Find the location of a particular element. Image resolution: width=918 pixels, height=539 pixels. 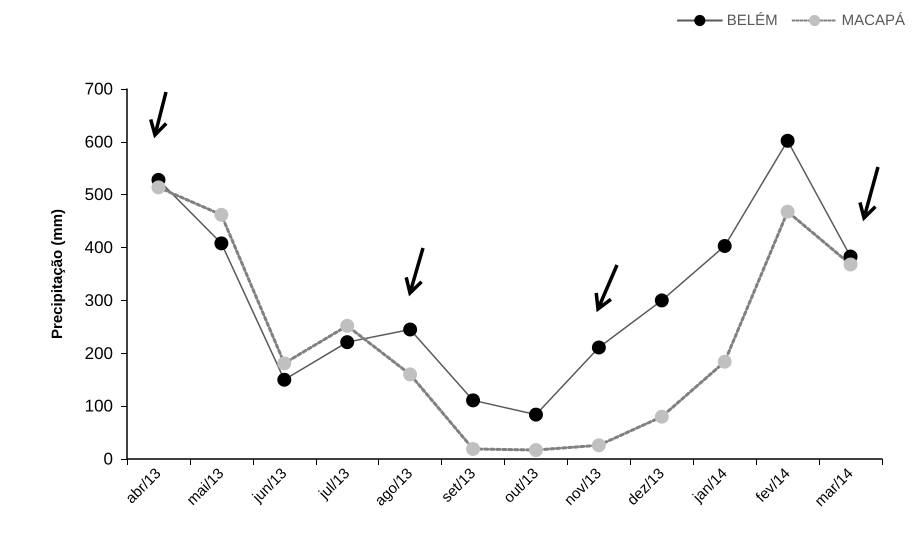

y-tick-label: 100 is located at coordinates (98, 406).